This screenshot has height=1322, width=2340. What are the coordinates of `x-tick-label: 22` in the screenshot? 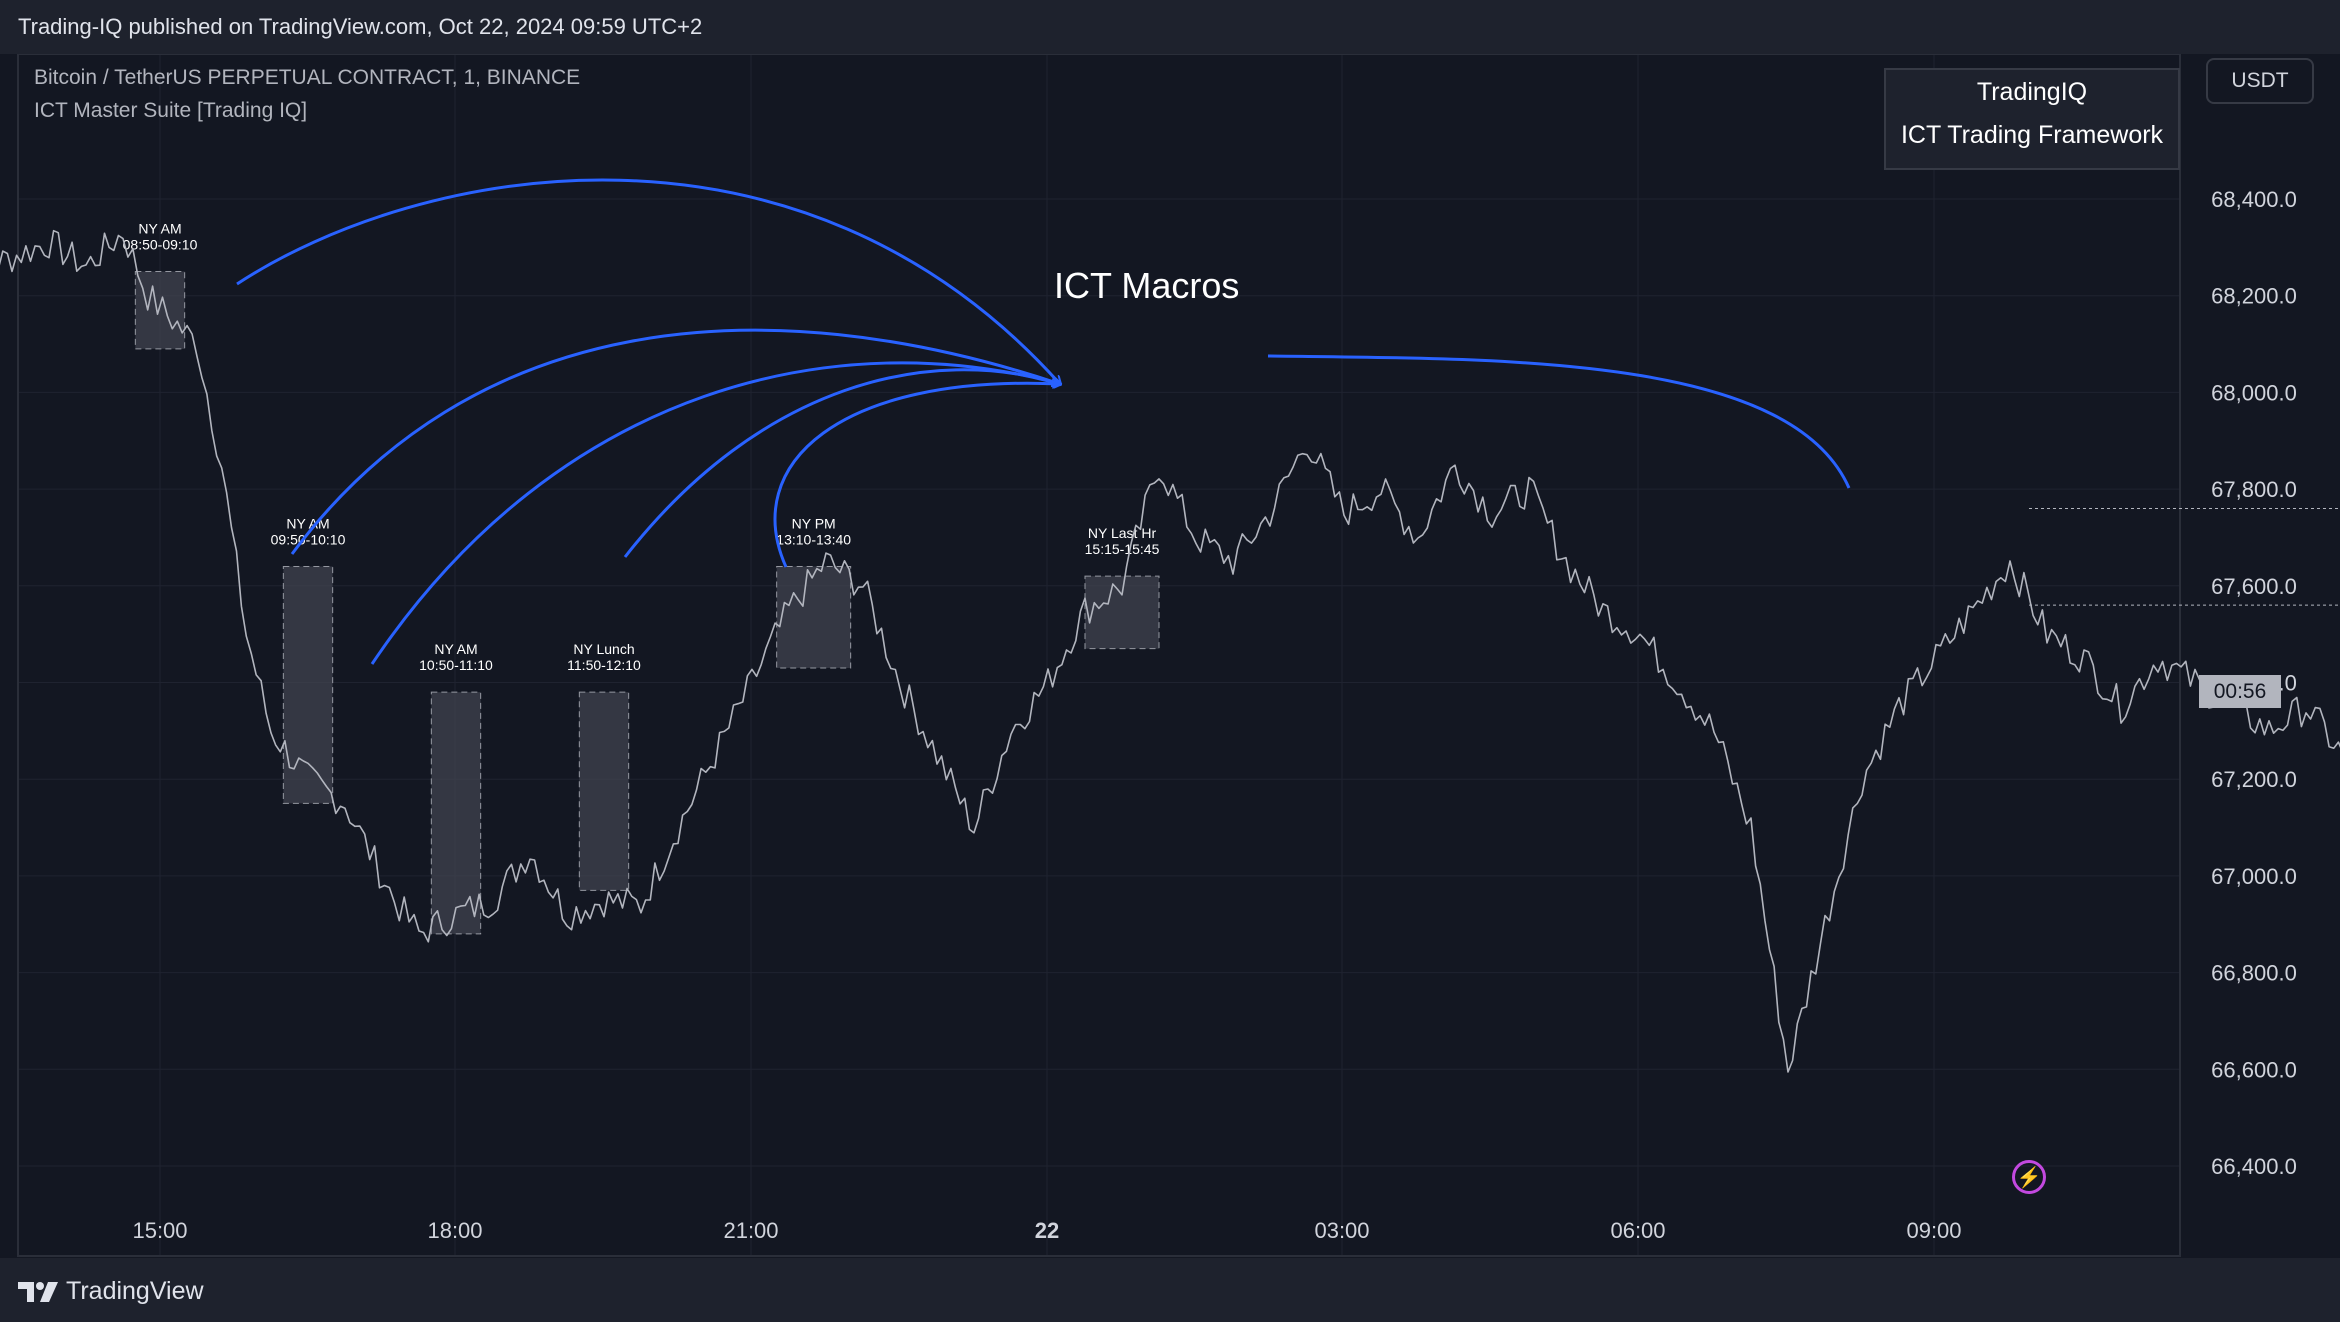 It's located at (1047, 1230).